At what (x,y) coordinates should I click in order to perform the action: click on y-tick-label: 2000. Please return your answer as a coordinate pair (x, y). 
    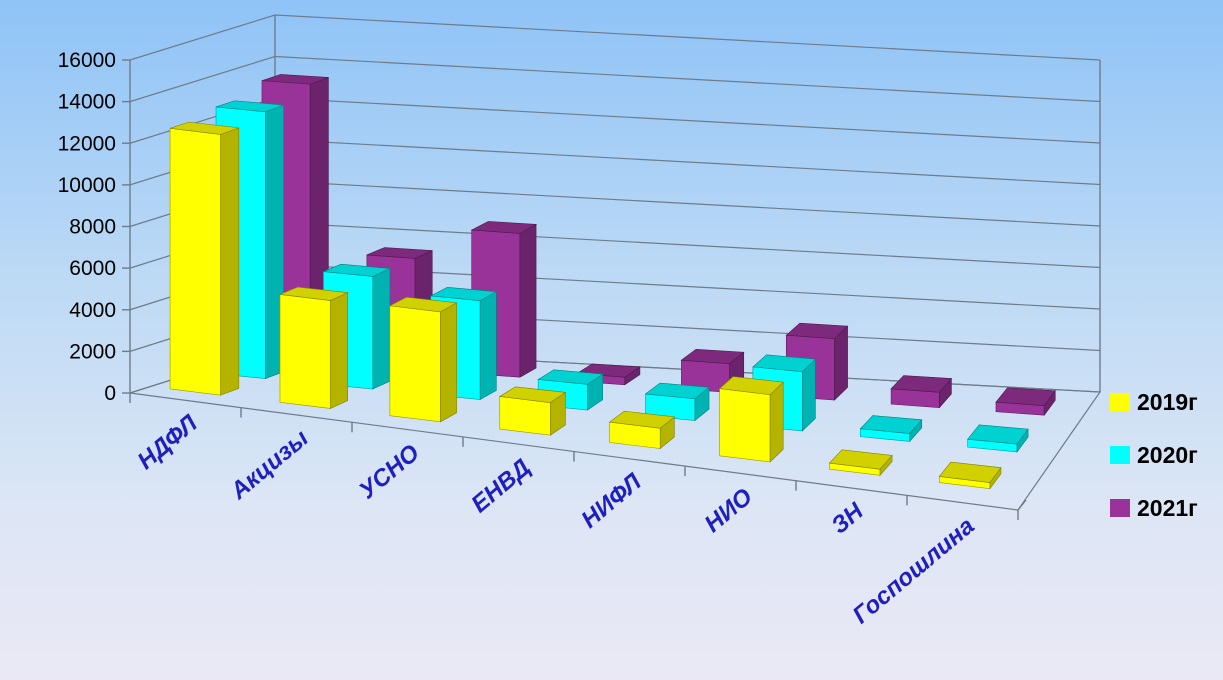
    Looking at the image, I should click on (92, 351).